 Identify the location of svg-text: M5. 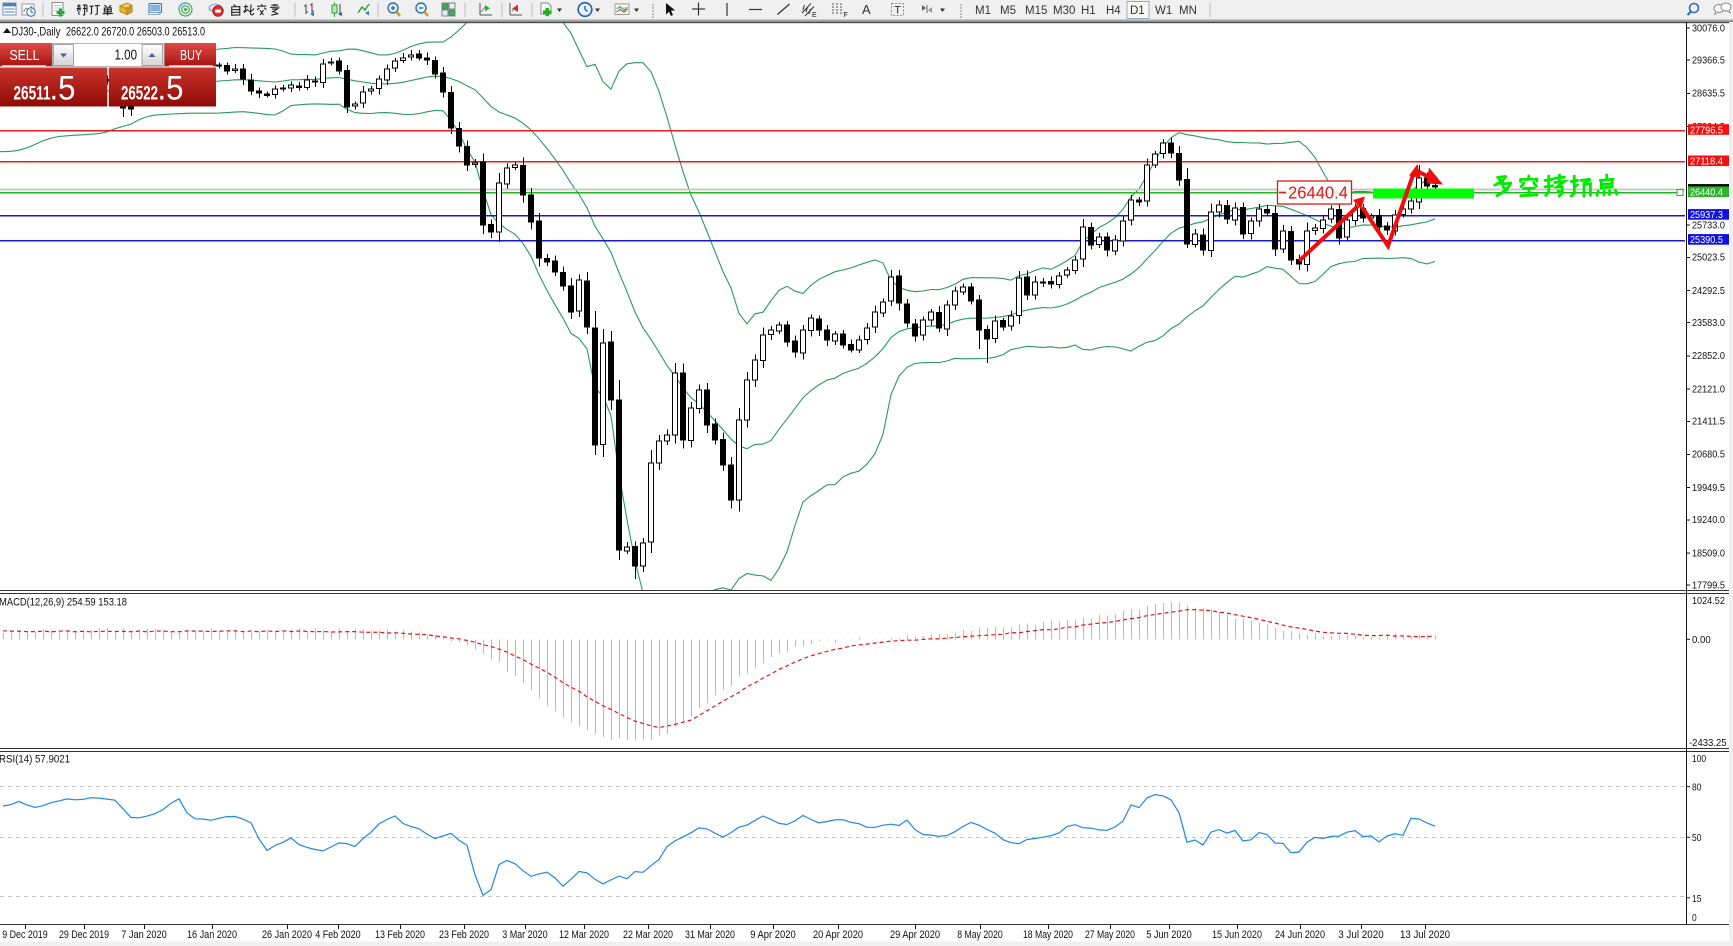
(1008, 11).